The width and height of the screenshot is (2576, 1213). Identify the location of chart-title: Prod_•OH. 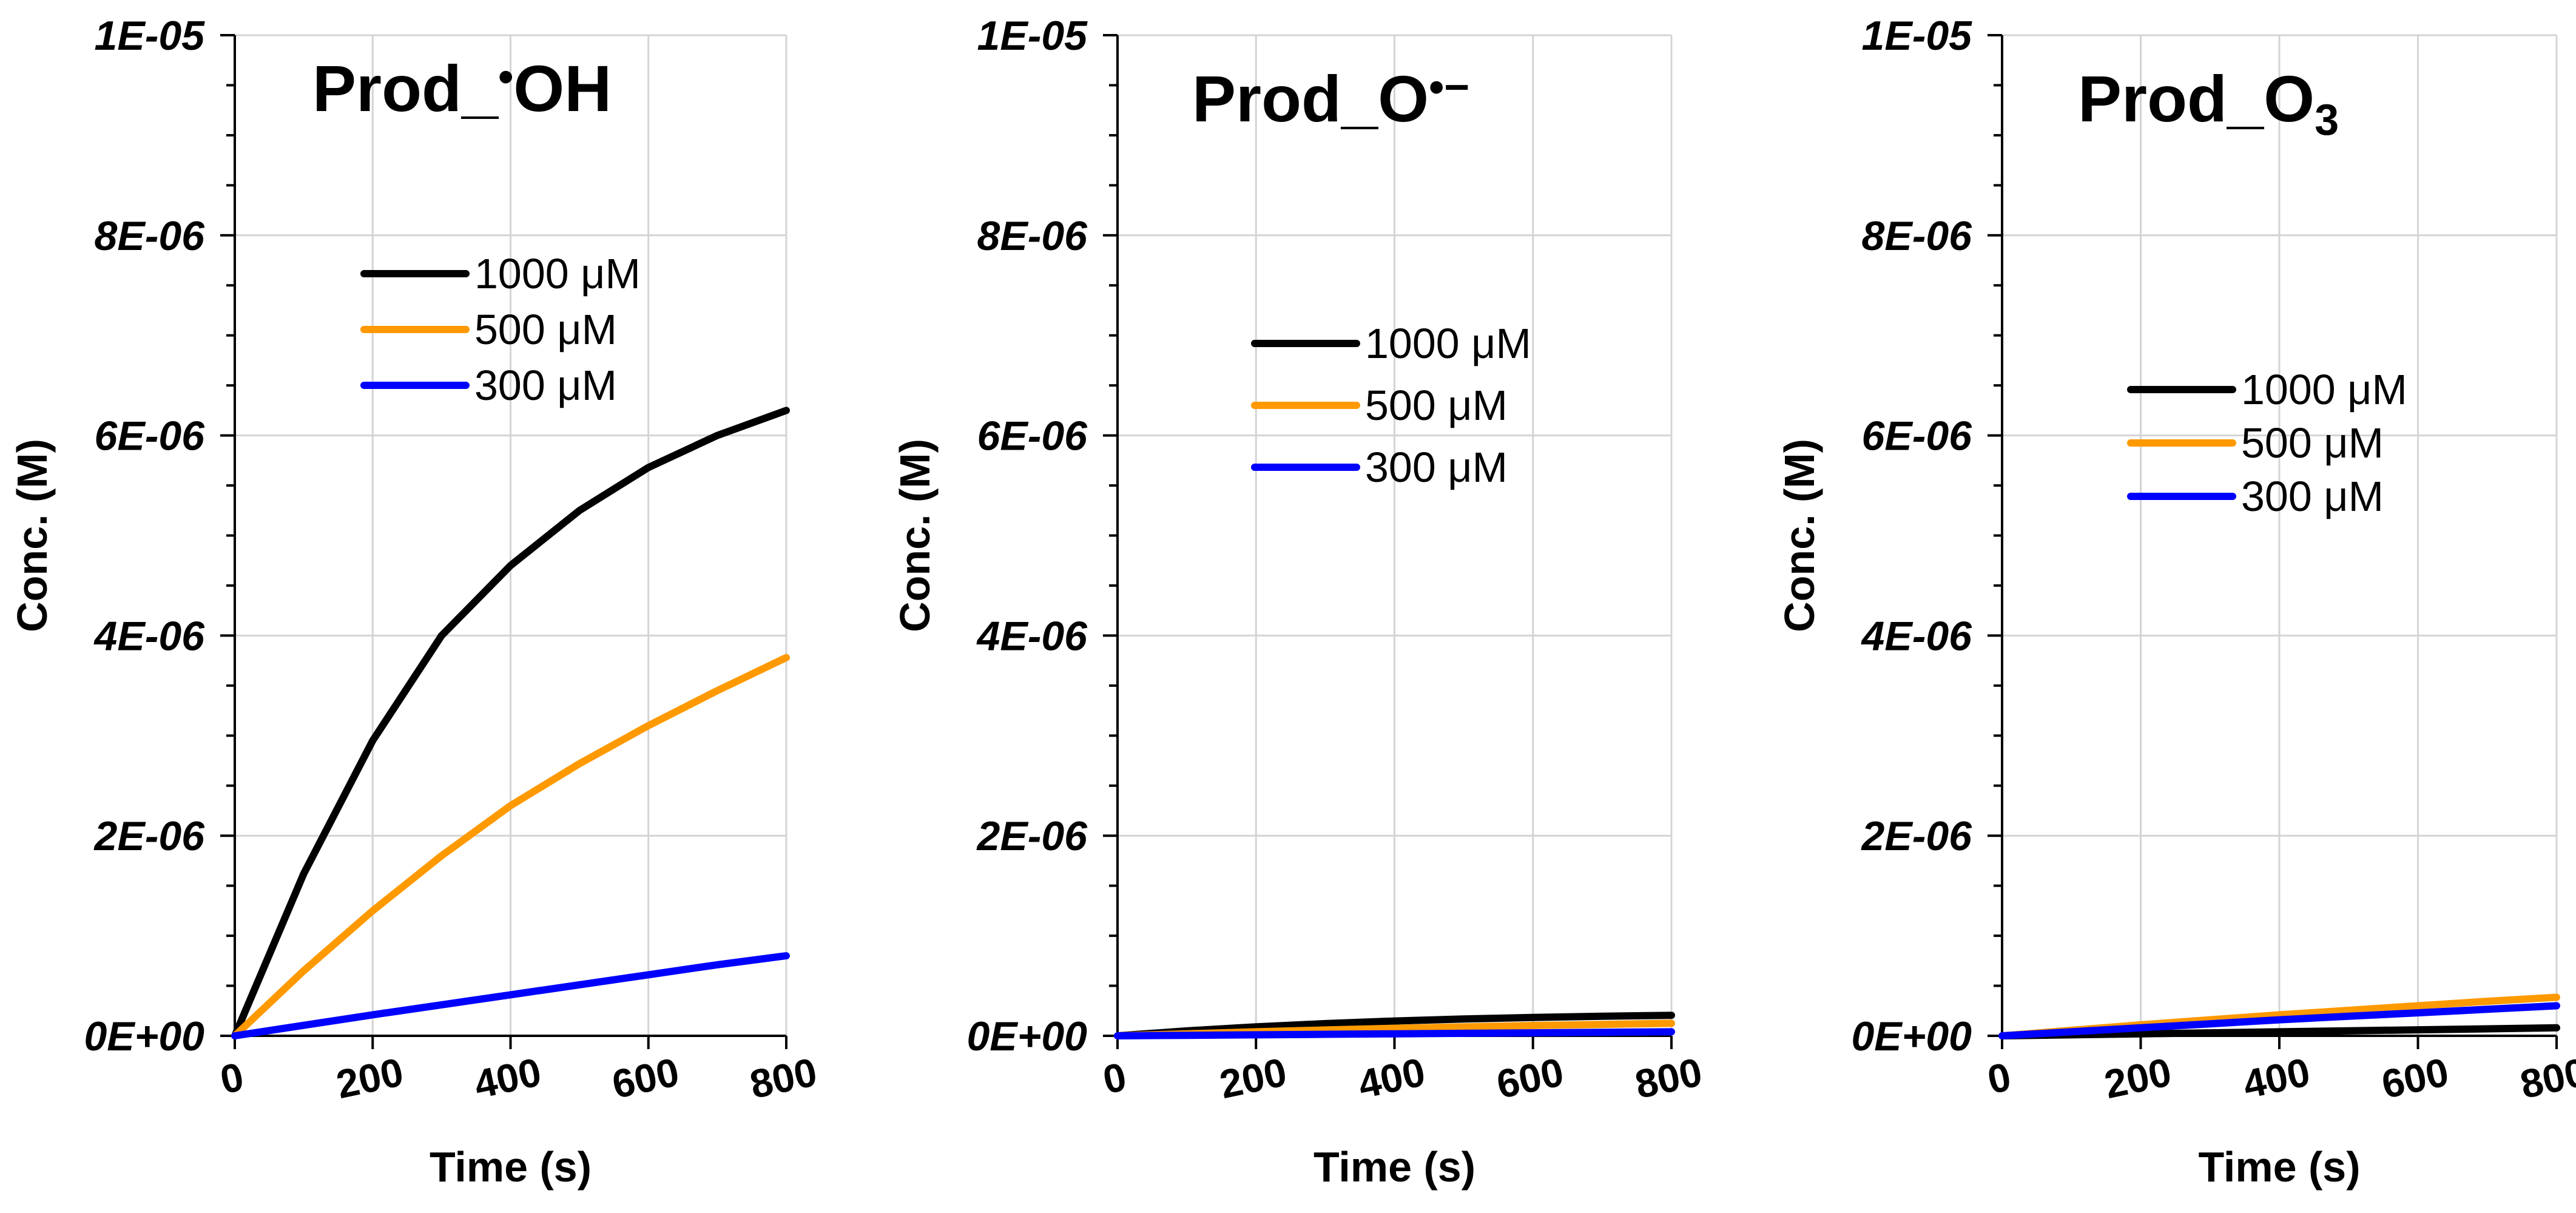
(462, 88).